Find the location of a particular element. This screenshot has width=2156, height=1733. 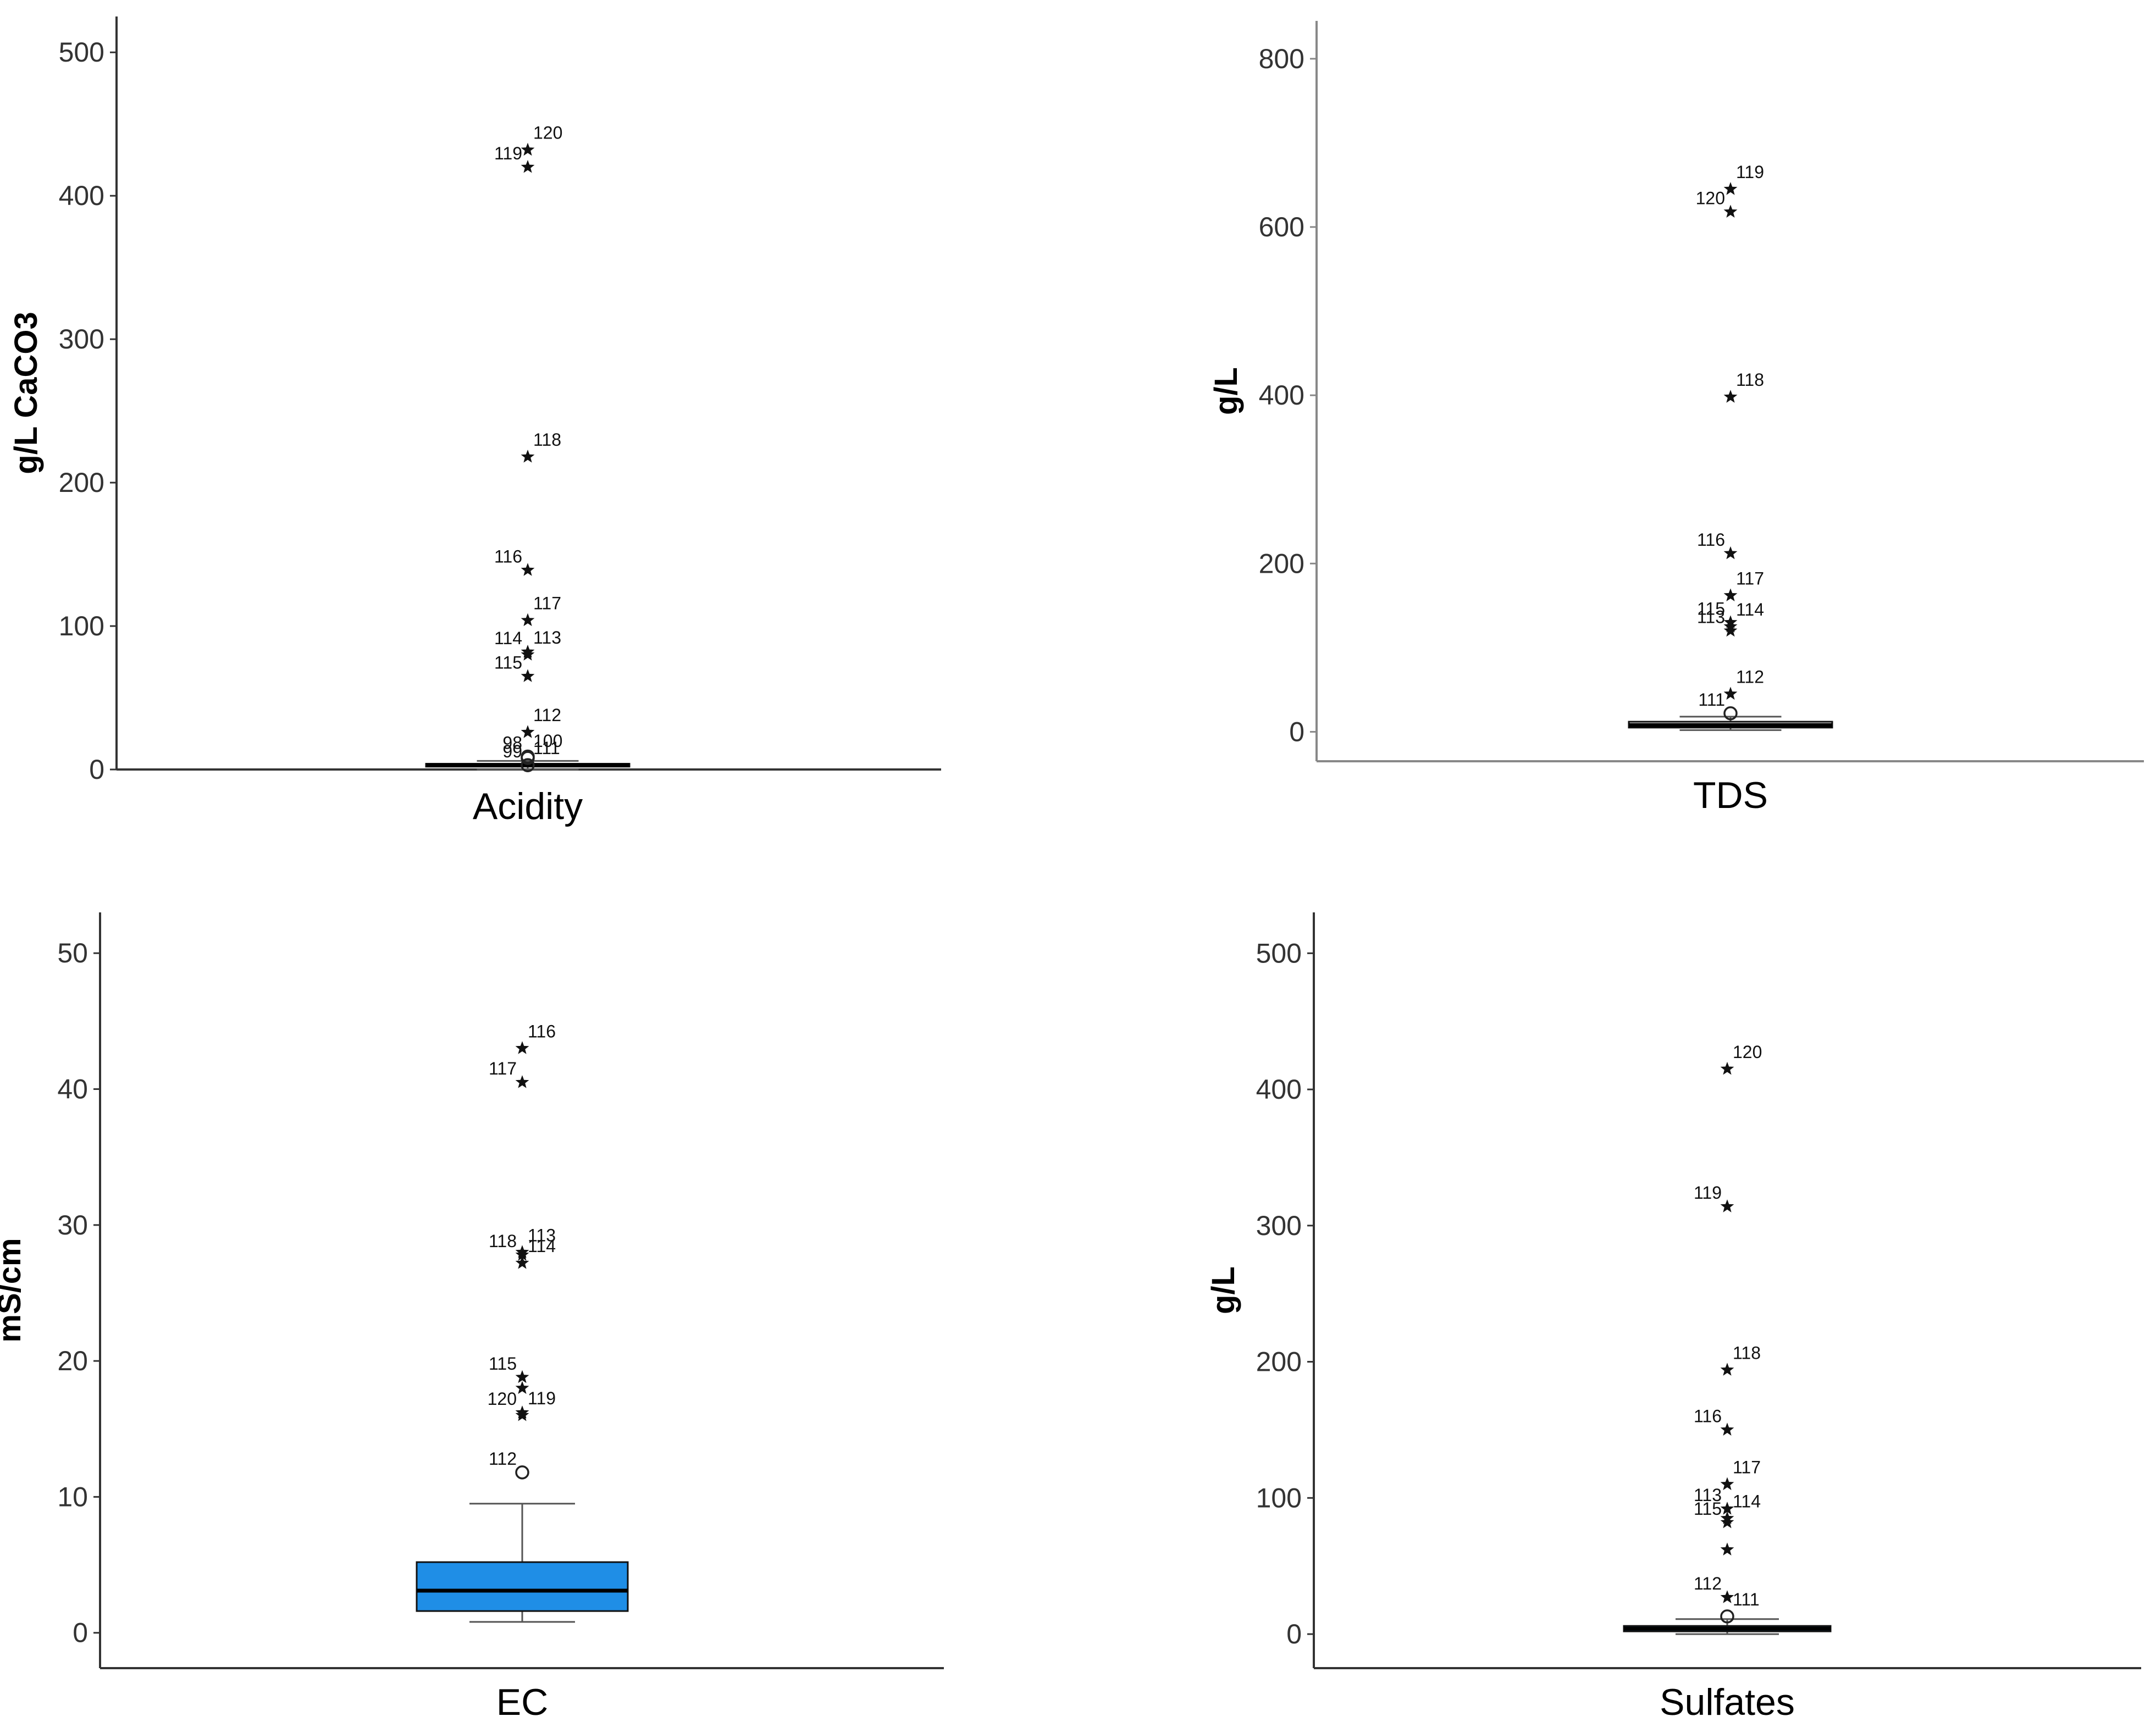

y-tick-label: 500 is located at coordinates (81, 53).